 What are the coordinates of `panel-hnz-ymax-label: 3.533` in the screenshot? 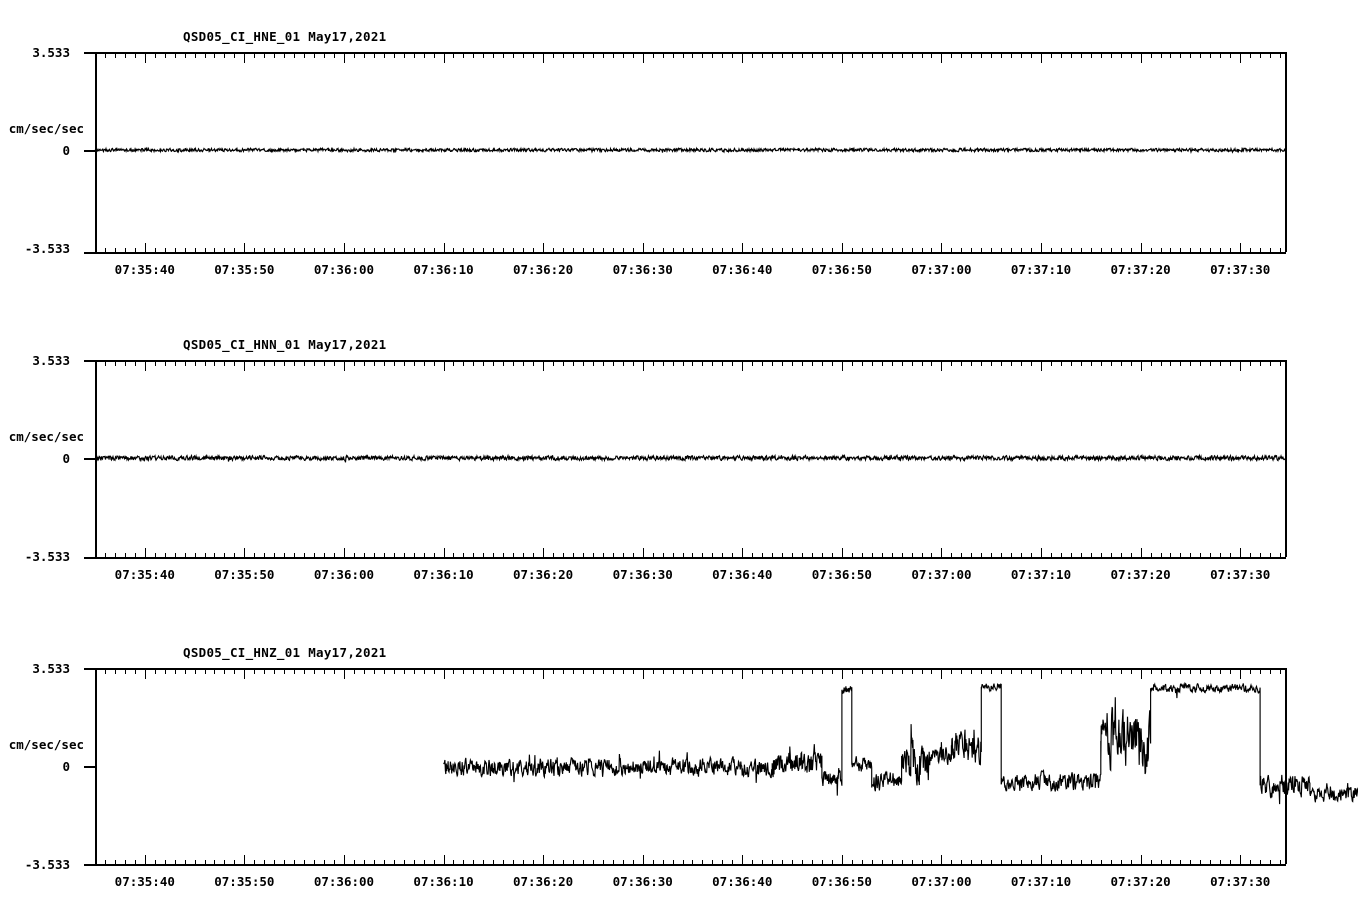 It's located at (51, 668).